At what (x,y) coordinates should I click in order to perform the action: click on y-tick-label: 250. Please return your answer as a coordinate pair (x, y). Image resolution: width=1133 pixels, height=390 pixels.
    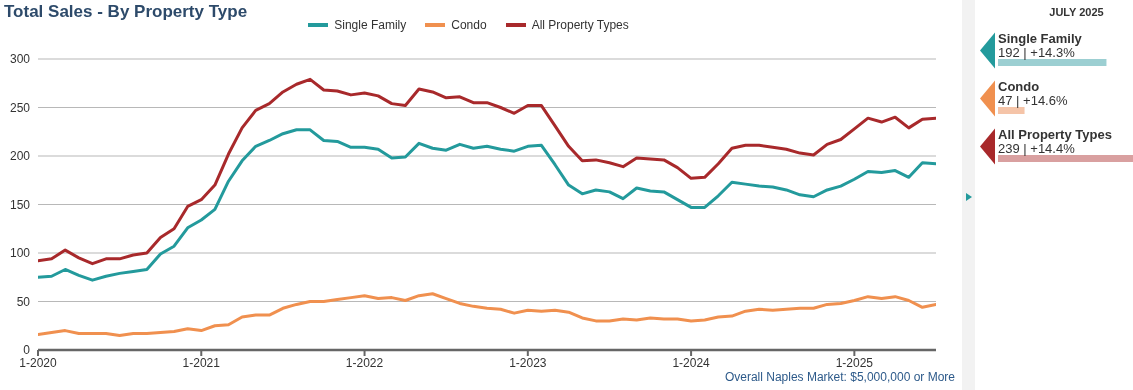
    Looking at the image, I should click on (20, 107).